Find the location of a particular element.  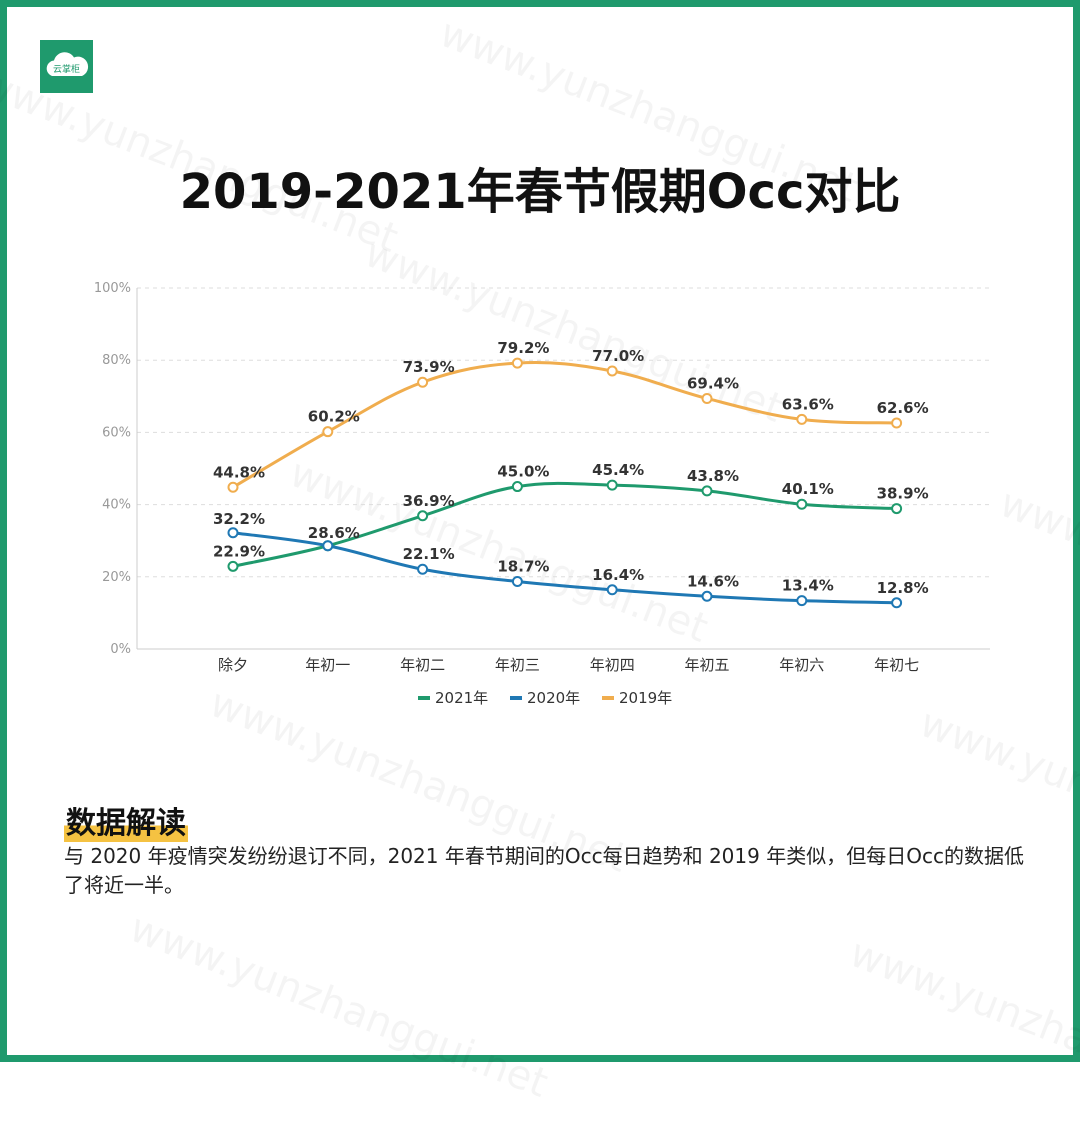

data-label: 43.8% is located at coordinates (713, 476).